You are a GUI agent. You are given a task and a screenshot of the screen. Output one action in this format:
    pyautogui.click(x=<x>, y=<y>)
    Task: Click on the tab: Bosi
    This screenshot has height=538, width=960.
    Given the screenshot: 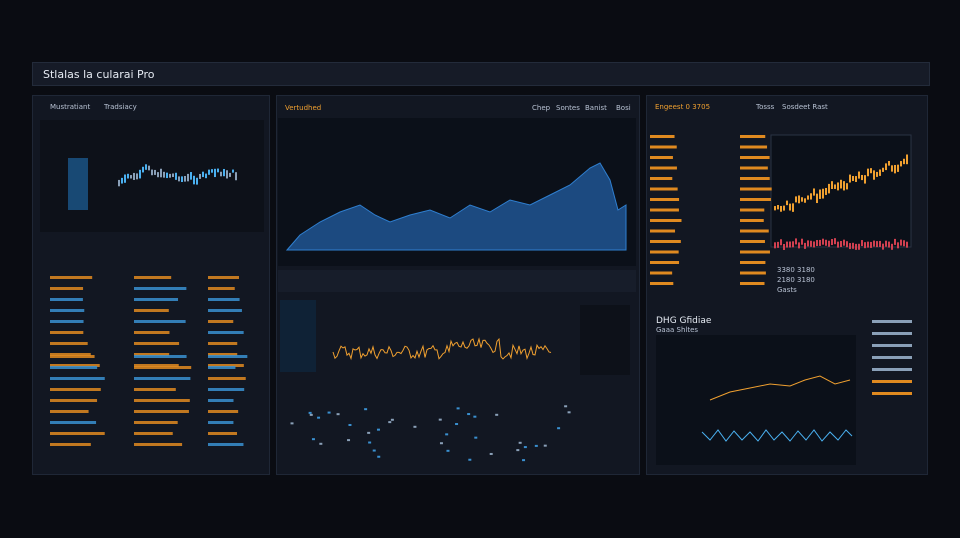 What is the action you would take?
    pyautogui.click(x=623, y=108)
    